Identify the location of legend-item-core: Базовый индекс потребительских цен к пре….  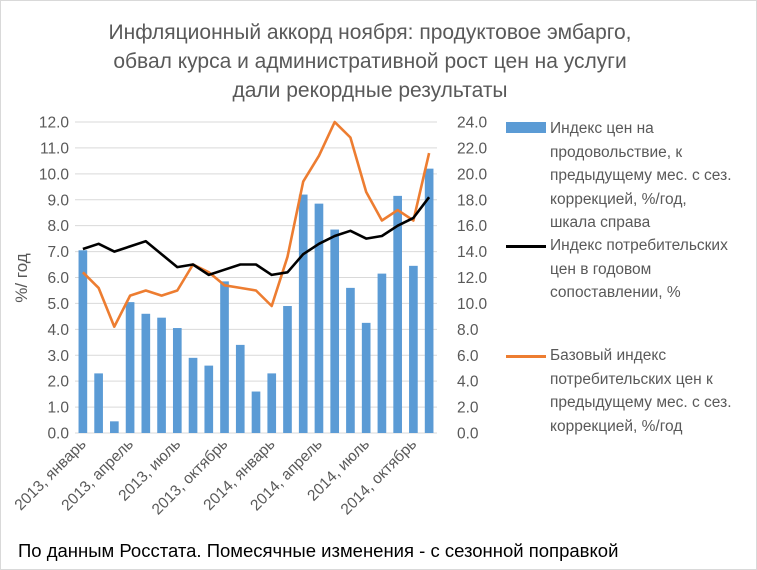
(625, 391).